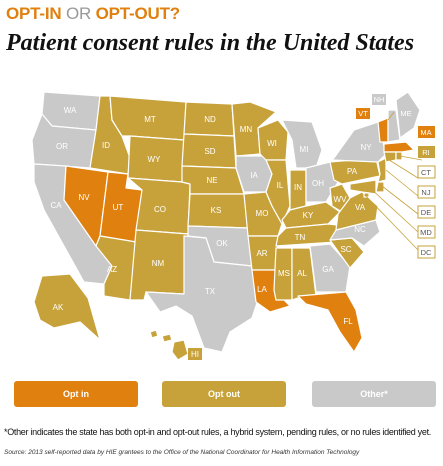 The image size is (443, 466). Describe the element at coordinates (352, 171) in the screenshot. I see `label-pa: PA` at that location.